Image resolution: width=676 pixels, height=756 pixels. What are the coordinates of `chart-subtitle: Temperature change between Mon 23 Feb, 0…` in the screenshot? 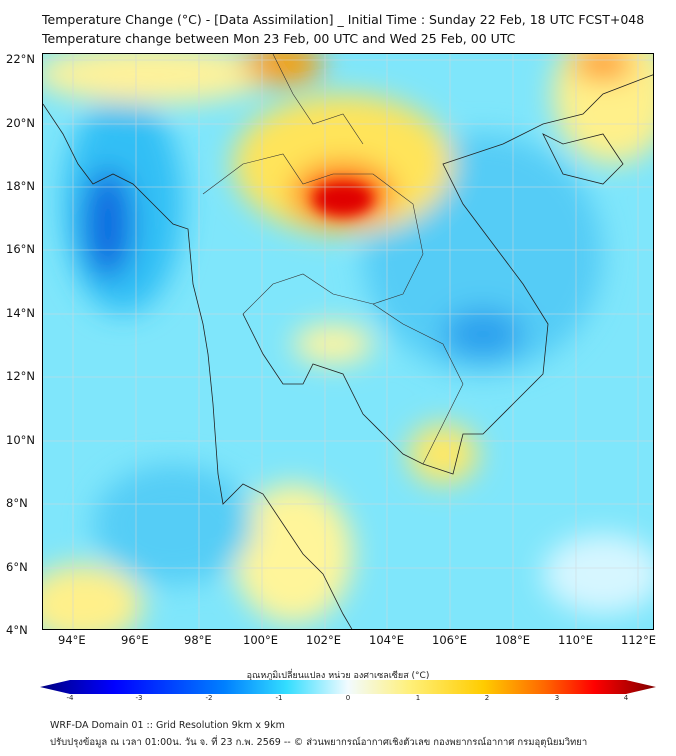 It's located at (279, 38).